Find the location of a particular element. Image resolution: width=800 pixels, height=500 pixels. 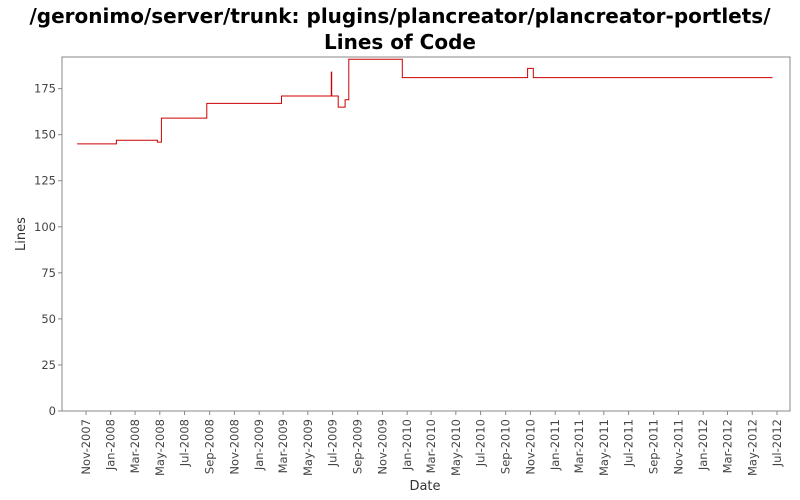

x-tick-label: May-2010 is located at coordinates (456, 447).